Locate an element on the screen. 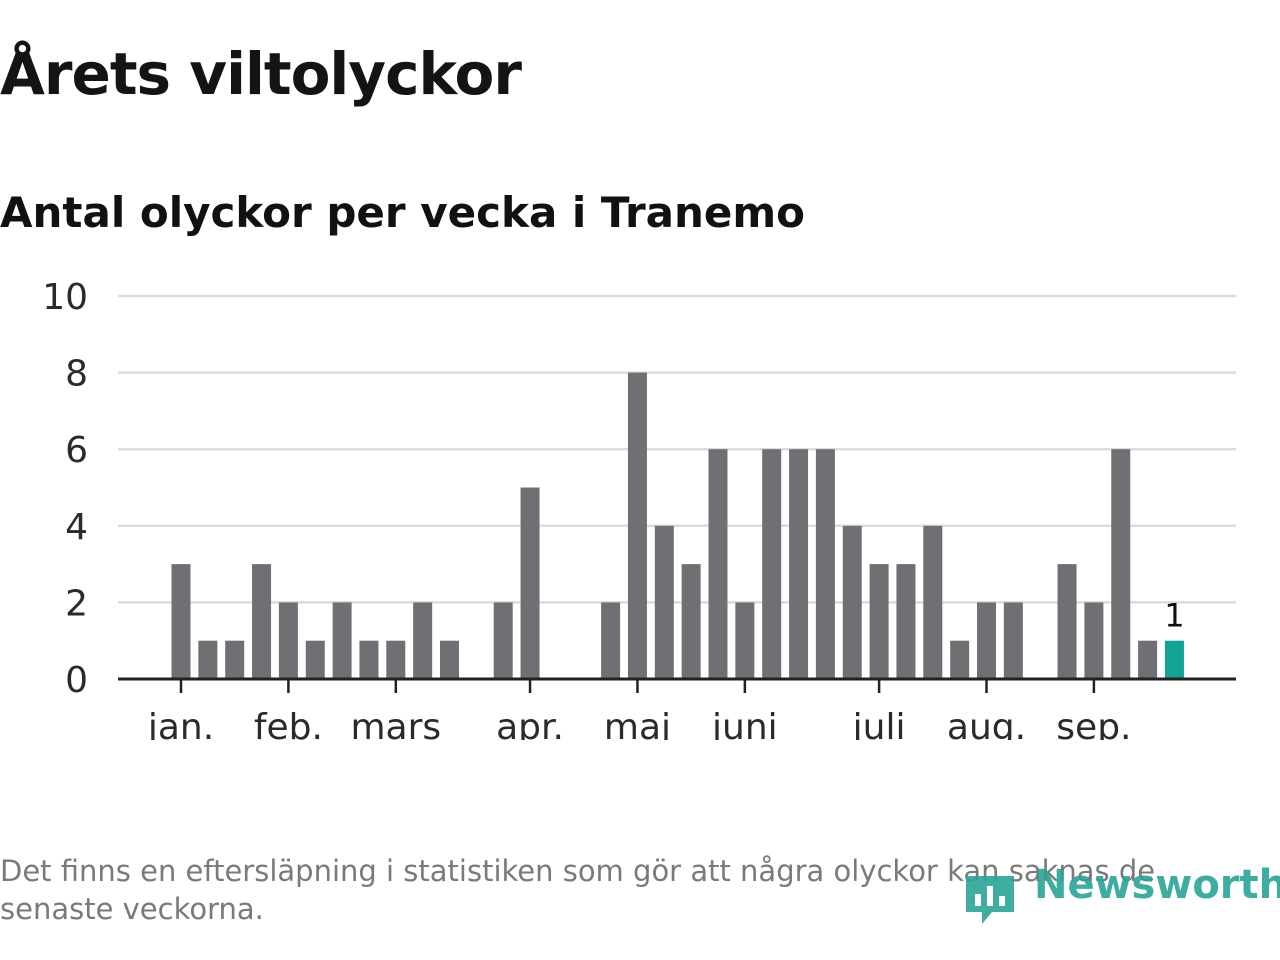 The height and width of the screenshot is (960, 1280). y-axis-ticks: 0 2 4 6 8 10 is located at coordinates (65, 489).